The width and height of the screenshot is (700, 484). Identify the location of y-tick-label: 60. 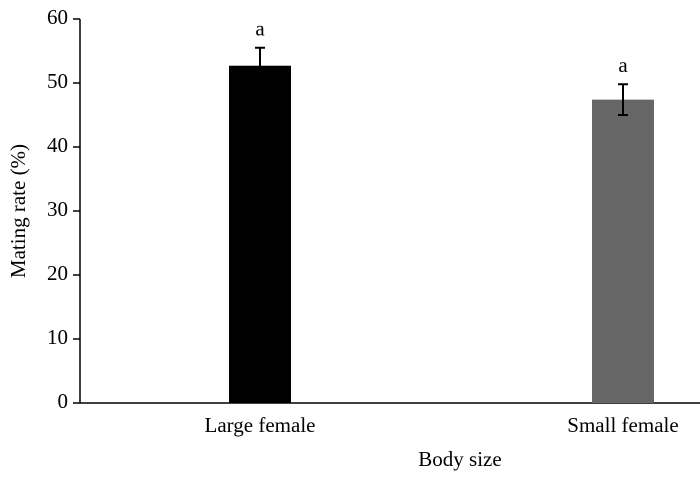
(57, 17).